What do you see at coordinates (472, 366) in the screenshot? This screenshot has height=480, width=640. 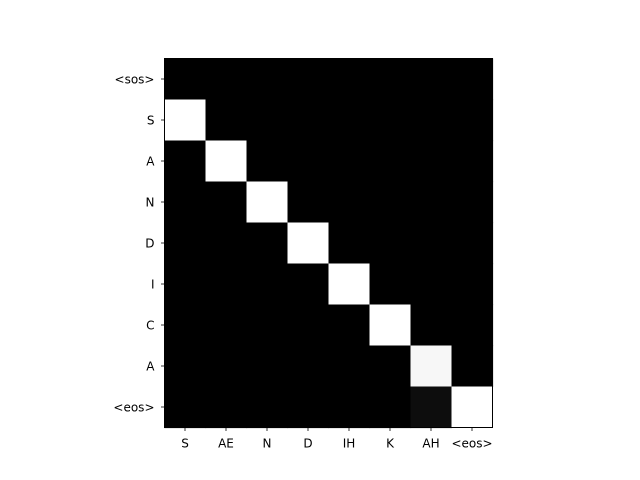 I see `heatmap-cell-r7-c7` at bounding box center [472, 366].